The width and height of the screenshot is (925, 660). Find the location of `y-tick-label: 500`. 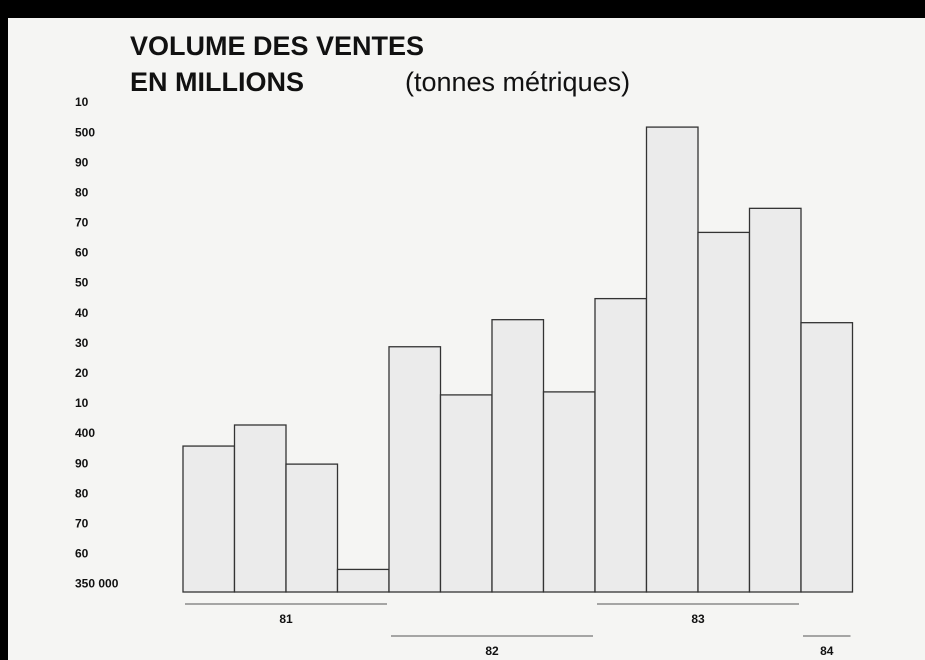

y-tick-label: 500 is located at coordinates (85, 132).